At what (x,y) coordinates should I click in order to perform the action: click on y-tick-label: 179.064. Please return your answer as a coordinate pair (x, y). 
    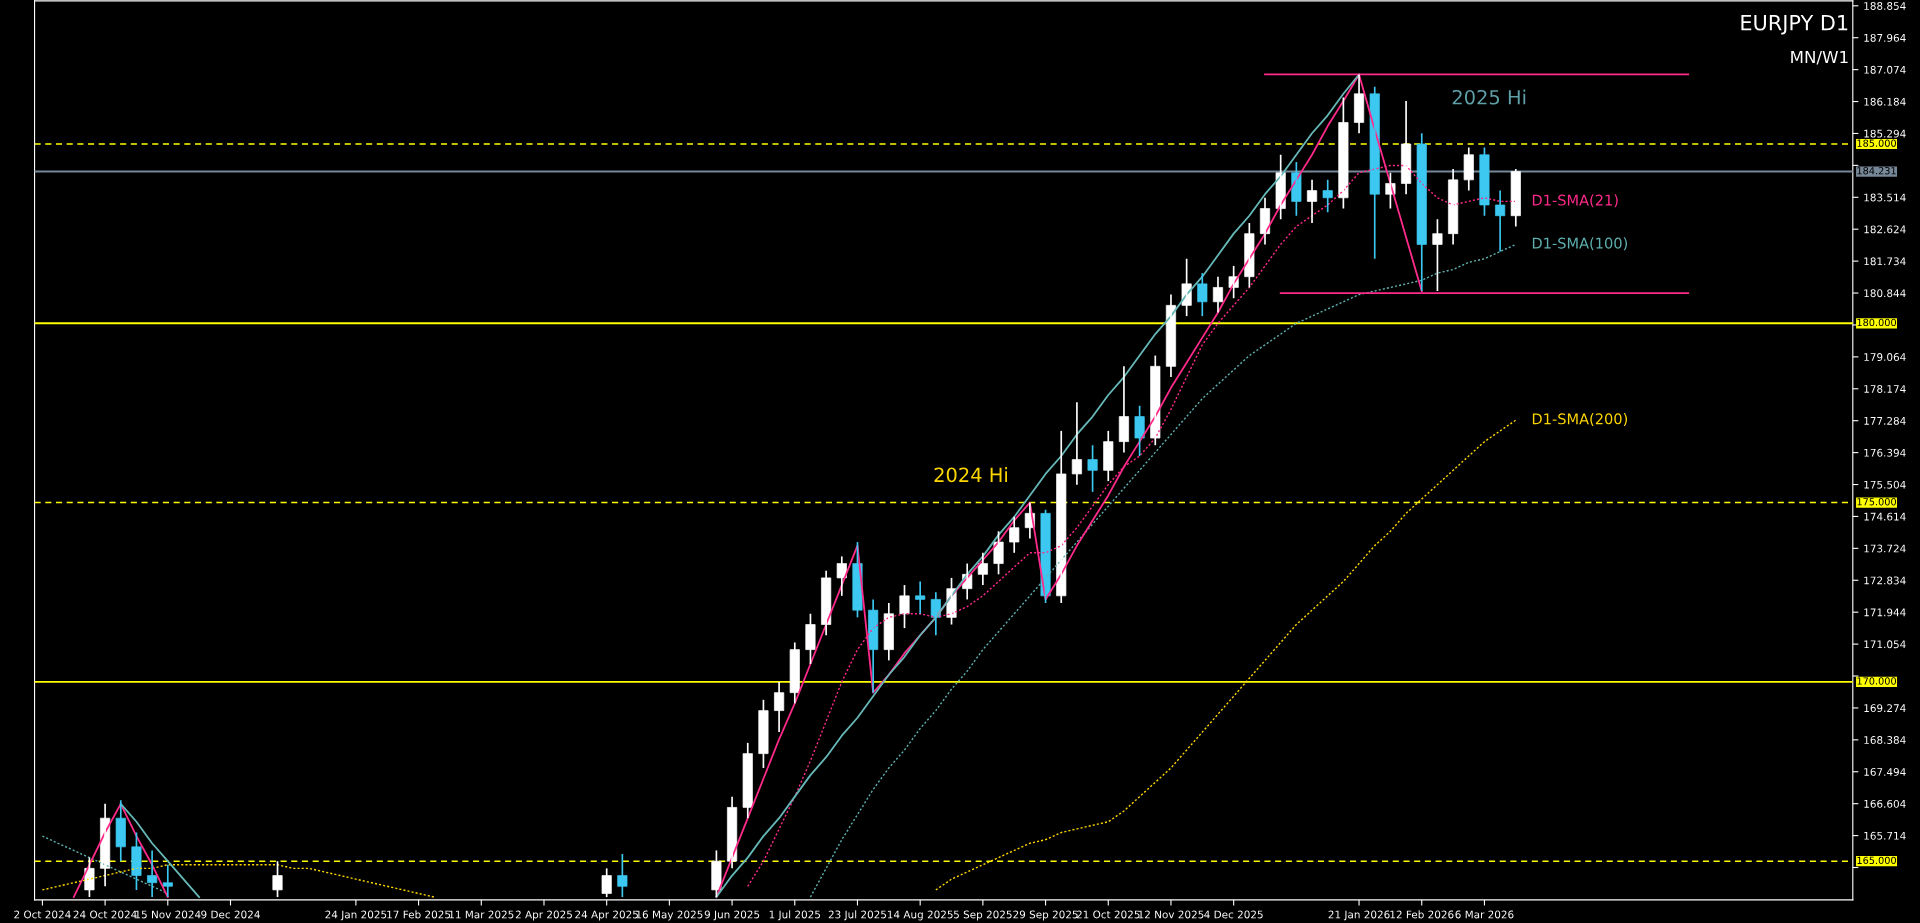
    Looking at the image, I should click on (1885, 357).